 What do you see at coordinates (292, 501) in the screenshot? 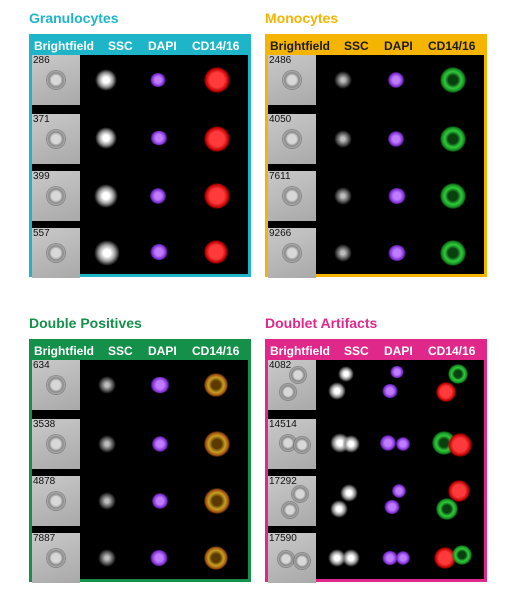
I see `brightfield-image: 17292` at bounding box center [292, 501].